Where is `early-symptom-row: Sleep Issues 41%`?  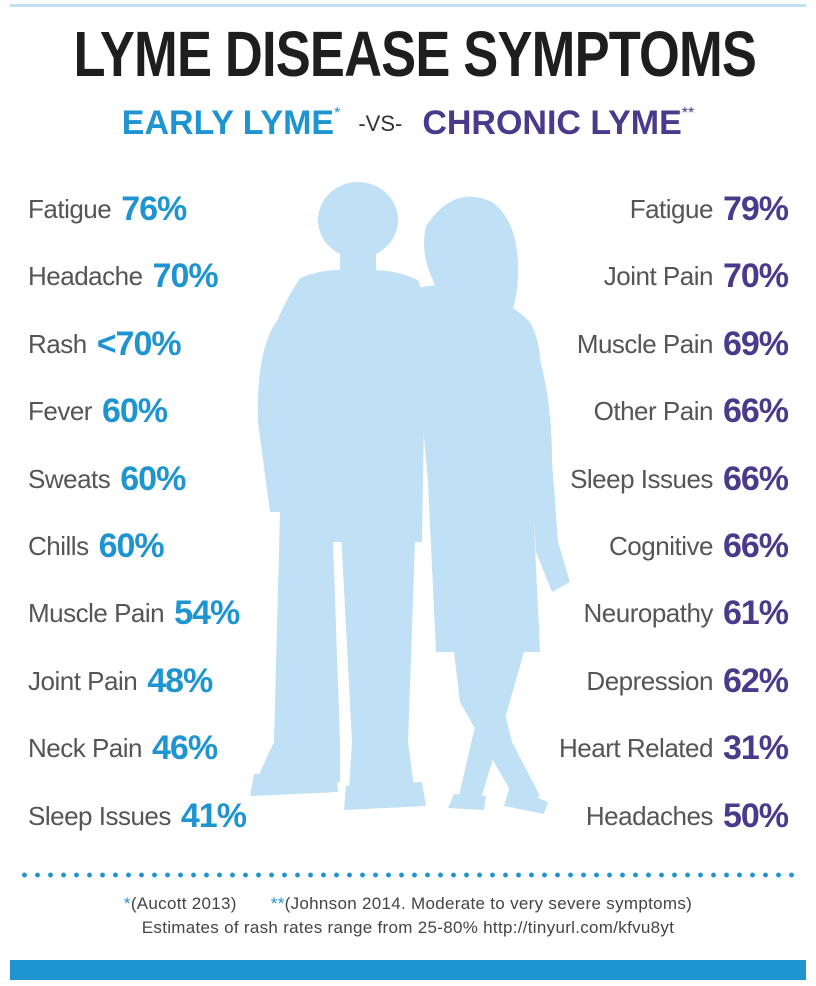
early-symptom-row: Sleep Issues 41% is located at coordinates (137, 828).